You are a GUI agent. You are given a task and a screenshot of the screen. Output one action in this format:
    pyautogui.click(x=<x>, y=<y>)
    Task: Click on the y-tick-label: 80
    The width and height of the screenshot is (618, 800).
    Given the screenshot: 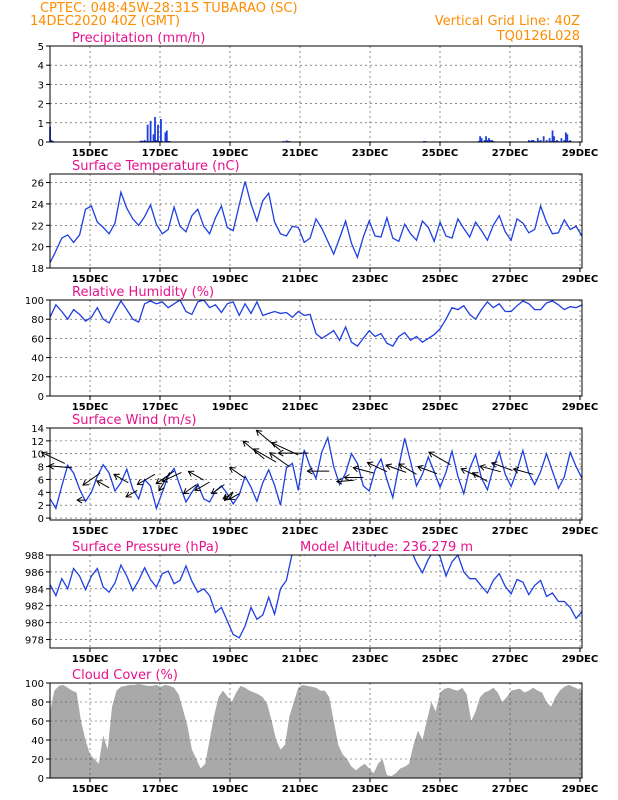 What is the action you would take?
    pyautogui.click(x=37, y=703)
    